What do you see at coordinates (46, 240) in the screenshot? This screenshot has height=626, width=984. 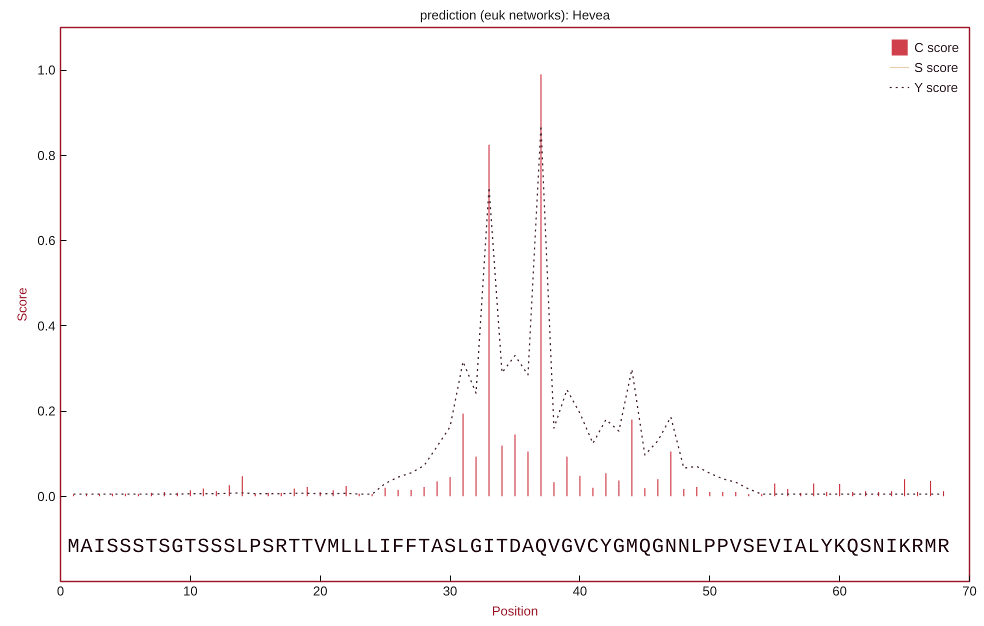 I see `y-tick-label: 0.6` at bounding box center [46, 240].